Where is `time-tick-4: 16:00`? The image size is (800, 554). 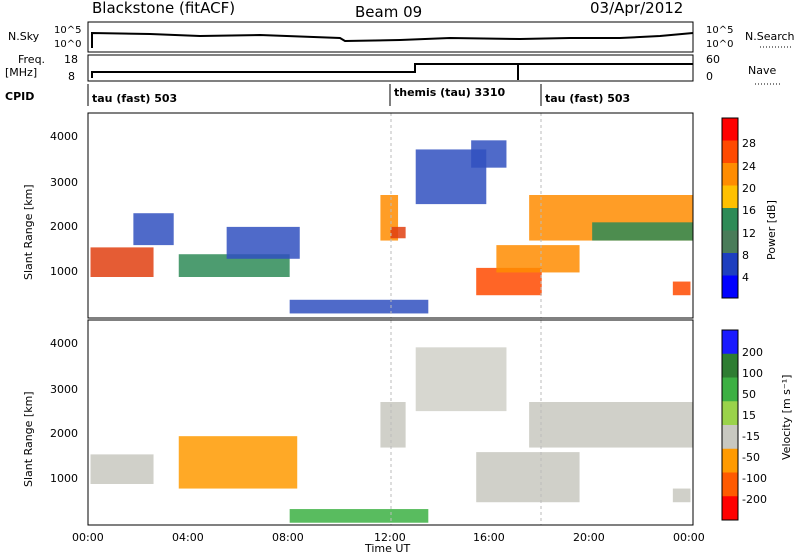 time-tick-4: 16:00 is located at coordinates (489, 537).